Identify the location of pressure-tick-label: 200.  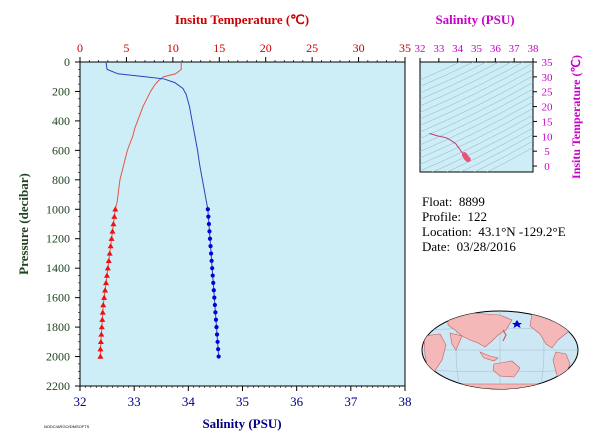
(61, 91).